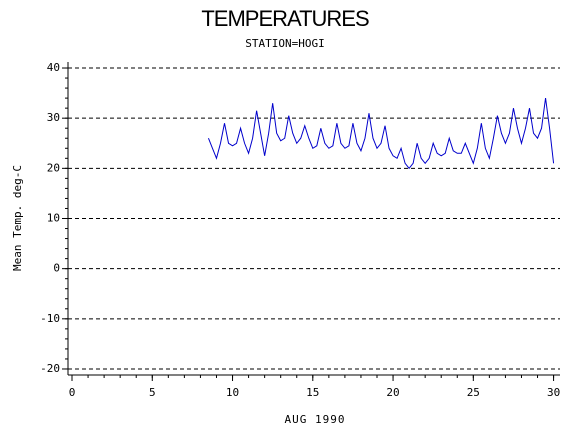 The height and width of the screenshot is (430, 570). What do you see at coordinates (53, 167) in the screenshot?
I see `y-tick-label: 20` at bounding box center [53, 167].